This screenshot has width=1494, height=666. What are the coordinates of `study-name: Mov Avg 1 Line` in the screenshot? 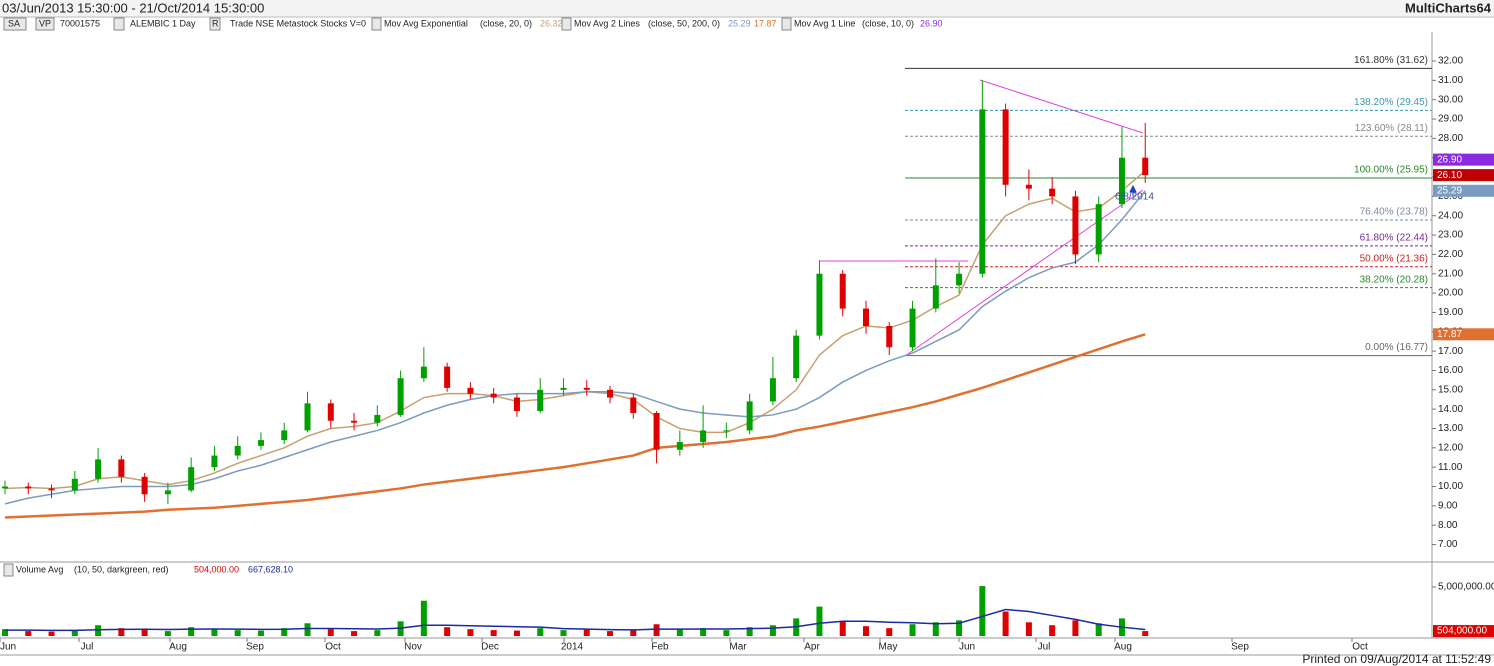 It's located at (824, 23).